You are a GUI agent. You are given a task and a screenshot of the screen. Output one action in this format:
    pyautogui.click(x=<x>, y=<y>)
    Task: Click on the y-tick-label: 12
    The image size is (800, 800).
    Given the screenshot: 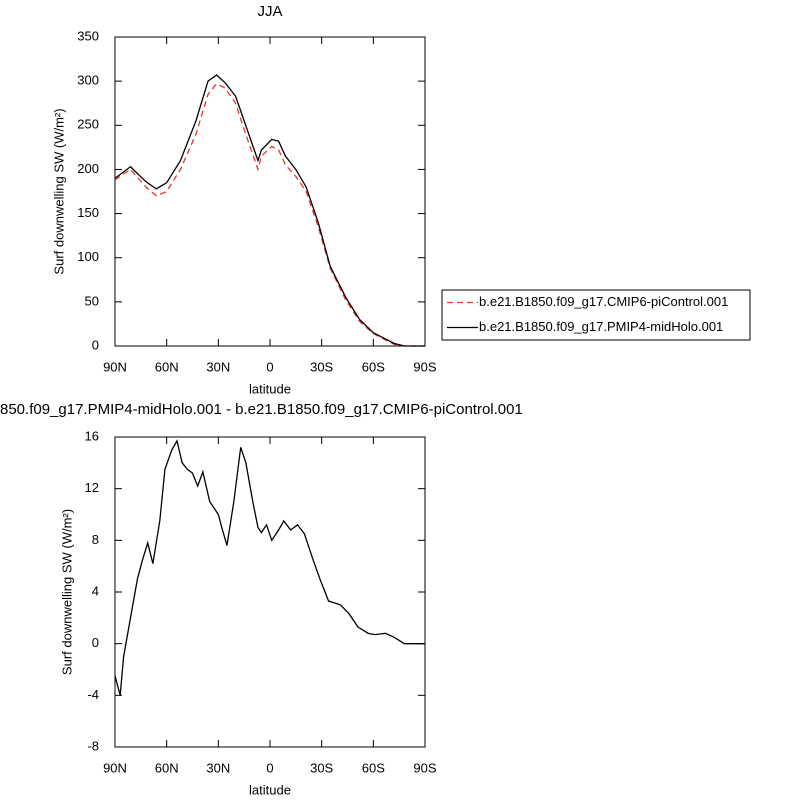 What is the action you would take?
    pyautogui.click(x=92, y=487)
    